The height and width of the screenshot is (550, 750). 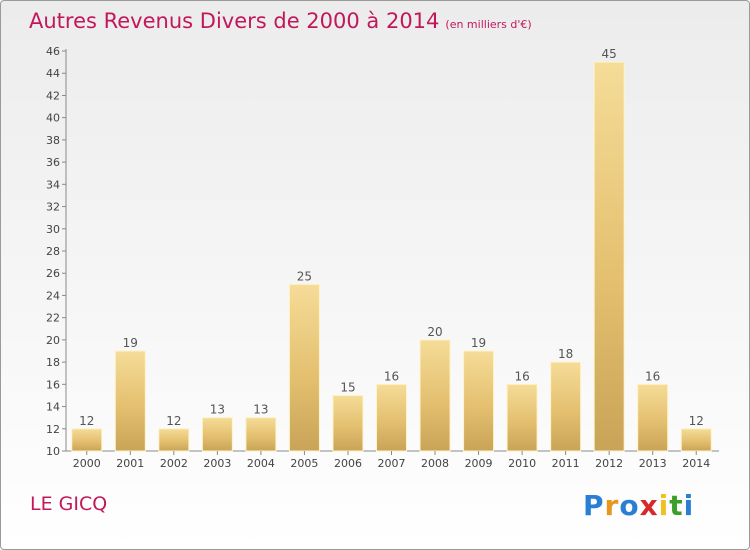 What do you see at coordinates (594, 505) in the screenshot?
I see `logo-letter: P` at bounding box center [594, 505].